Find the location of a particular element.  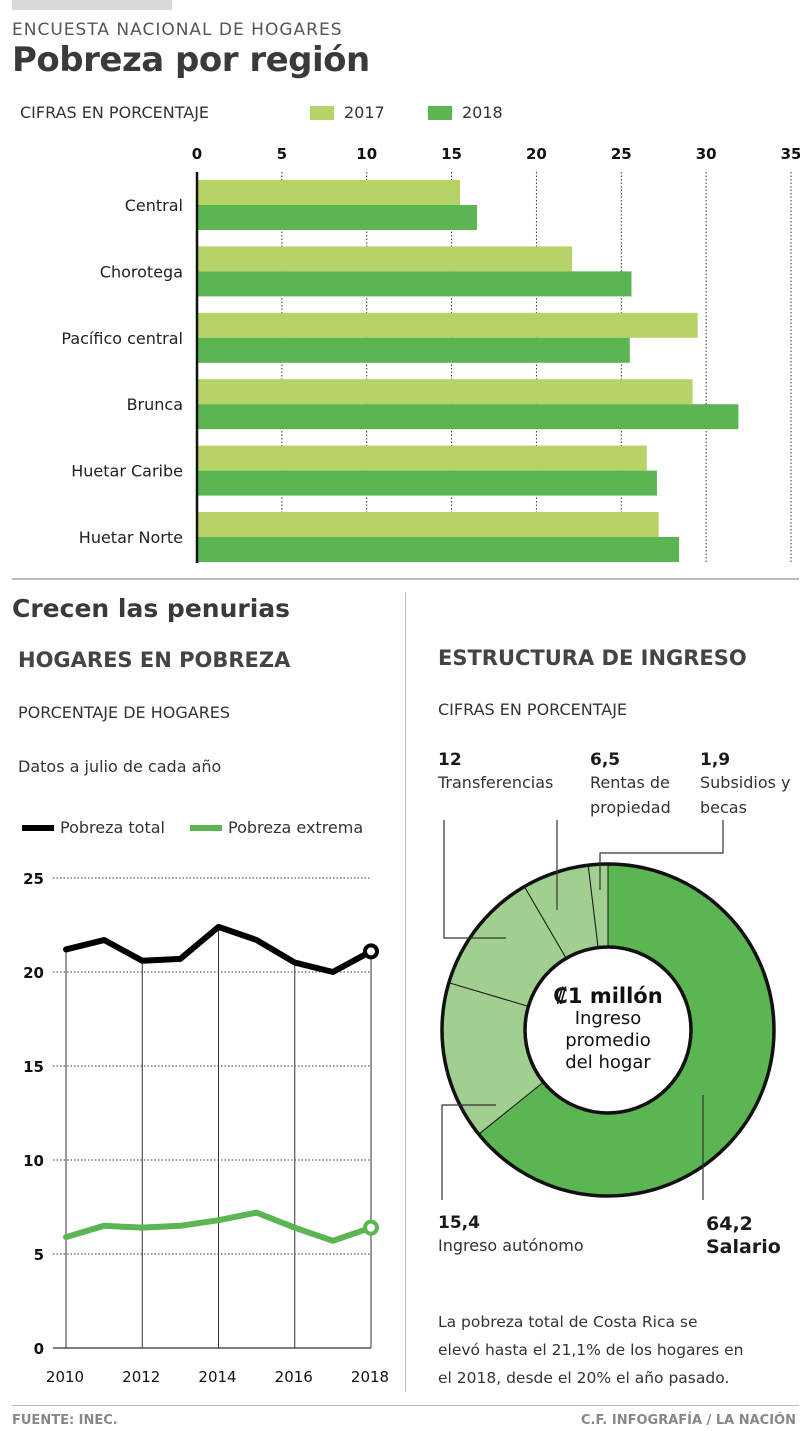

value-subsidios: 1,9 is located at coordinates (715, 760).